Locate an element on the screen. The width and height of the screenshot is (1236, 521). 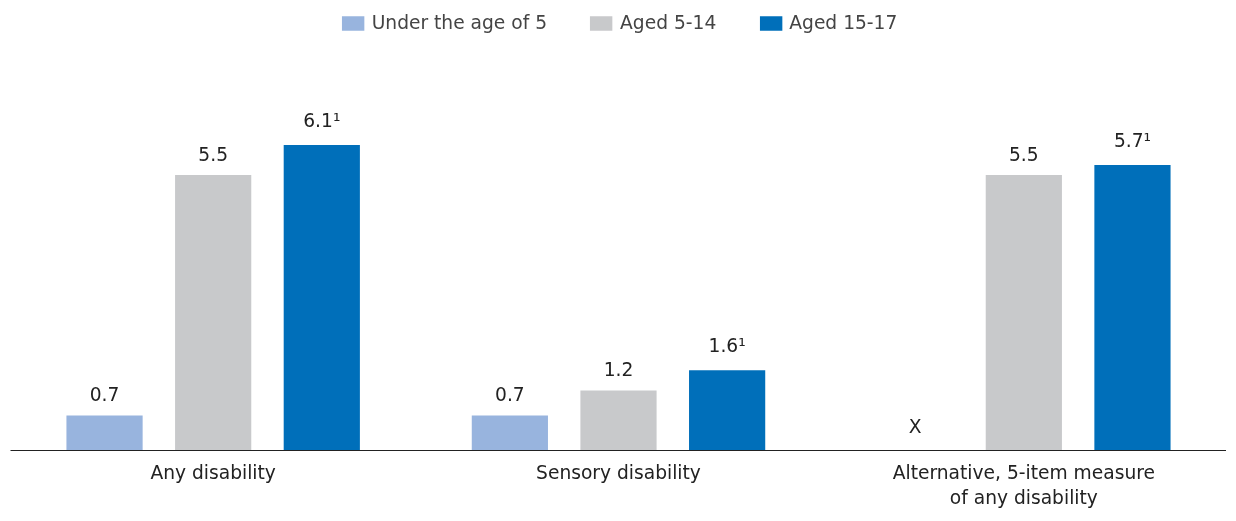
x-tick-label: Any disability is located at coordinates (213, 472).